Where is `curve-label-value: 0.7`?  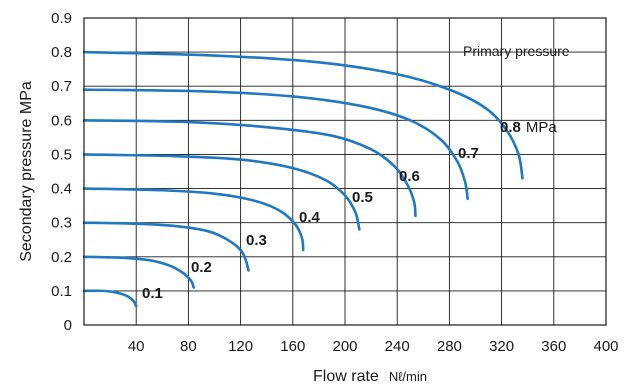 curve-label-value: 0.7 is located at coordinates (468, 153).